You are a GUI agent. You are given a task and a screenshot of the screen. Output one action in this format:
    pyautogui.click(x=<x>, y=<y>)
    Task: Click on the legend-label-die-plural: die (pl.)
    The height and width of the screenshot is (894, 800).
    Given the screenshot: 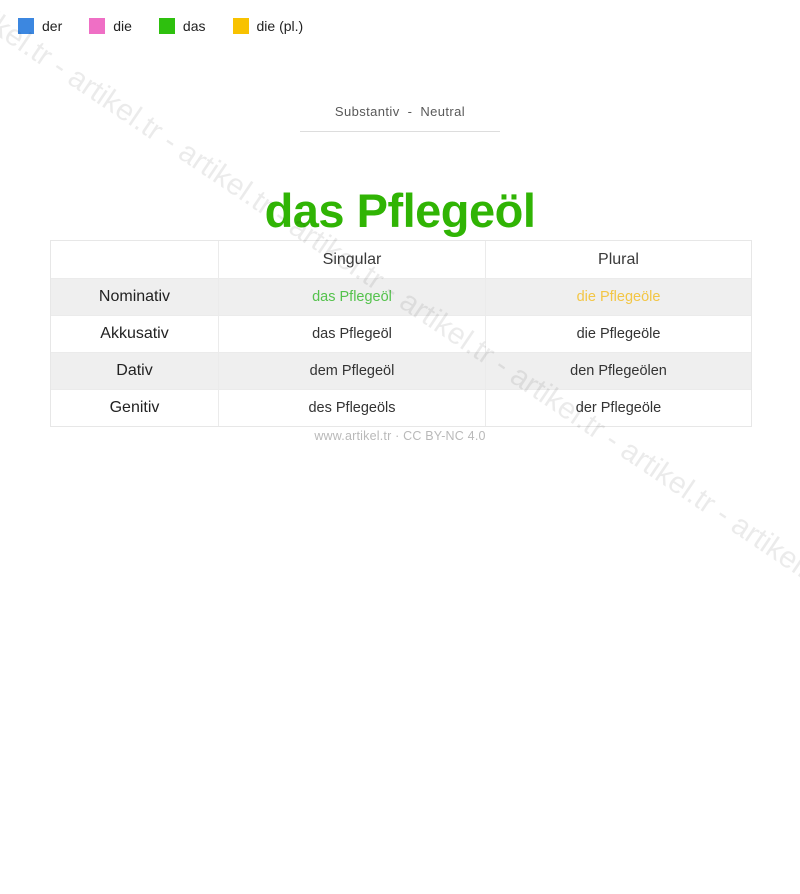 What is the action you would take?
    pyautogui.click(x=280, y=26)
    